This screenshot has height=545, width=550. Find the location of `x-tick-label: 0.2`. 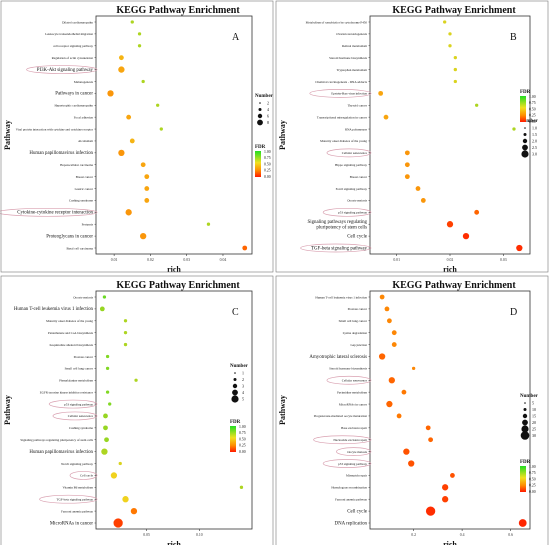

x-tick-label: 0.2 is located at coordinates (413, 535).